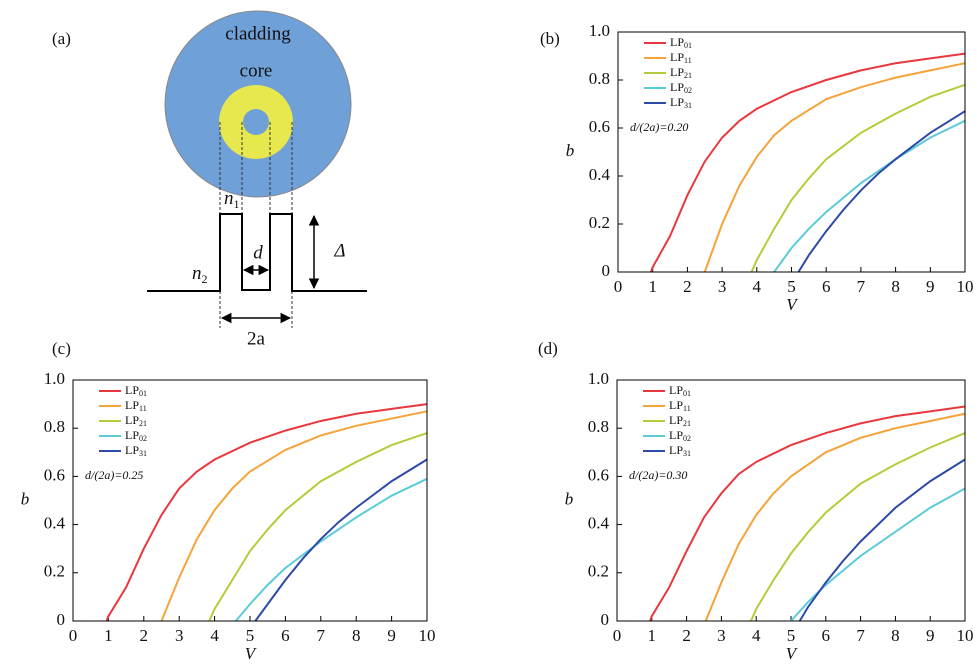 This screenshot has width=977, height=669. I want to click on delta-label: Δ, so click(339, 250).